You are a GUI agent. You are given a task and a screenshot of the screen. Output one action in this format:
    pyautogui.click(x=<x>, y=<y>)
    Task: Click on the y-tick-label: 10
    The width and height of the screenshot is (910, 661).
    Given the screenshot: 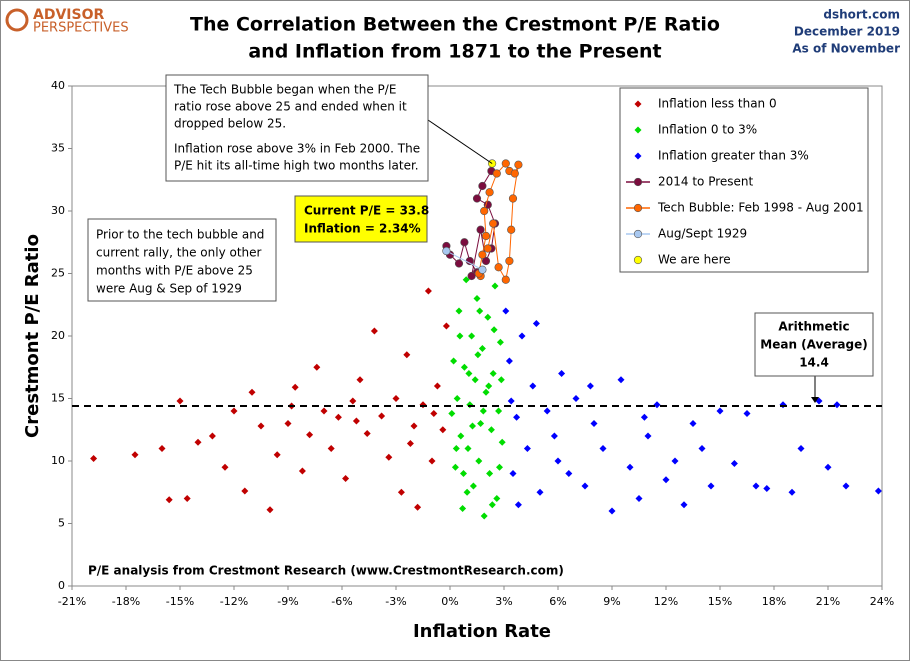 What is the action you would take?
    pyautogui.click(x=58, y=460)
    